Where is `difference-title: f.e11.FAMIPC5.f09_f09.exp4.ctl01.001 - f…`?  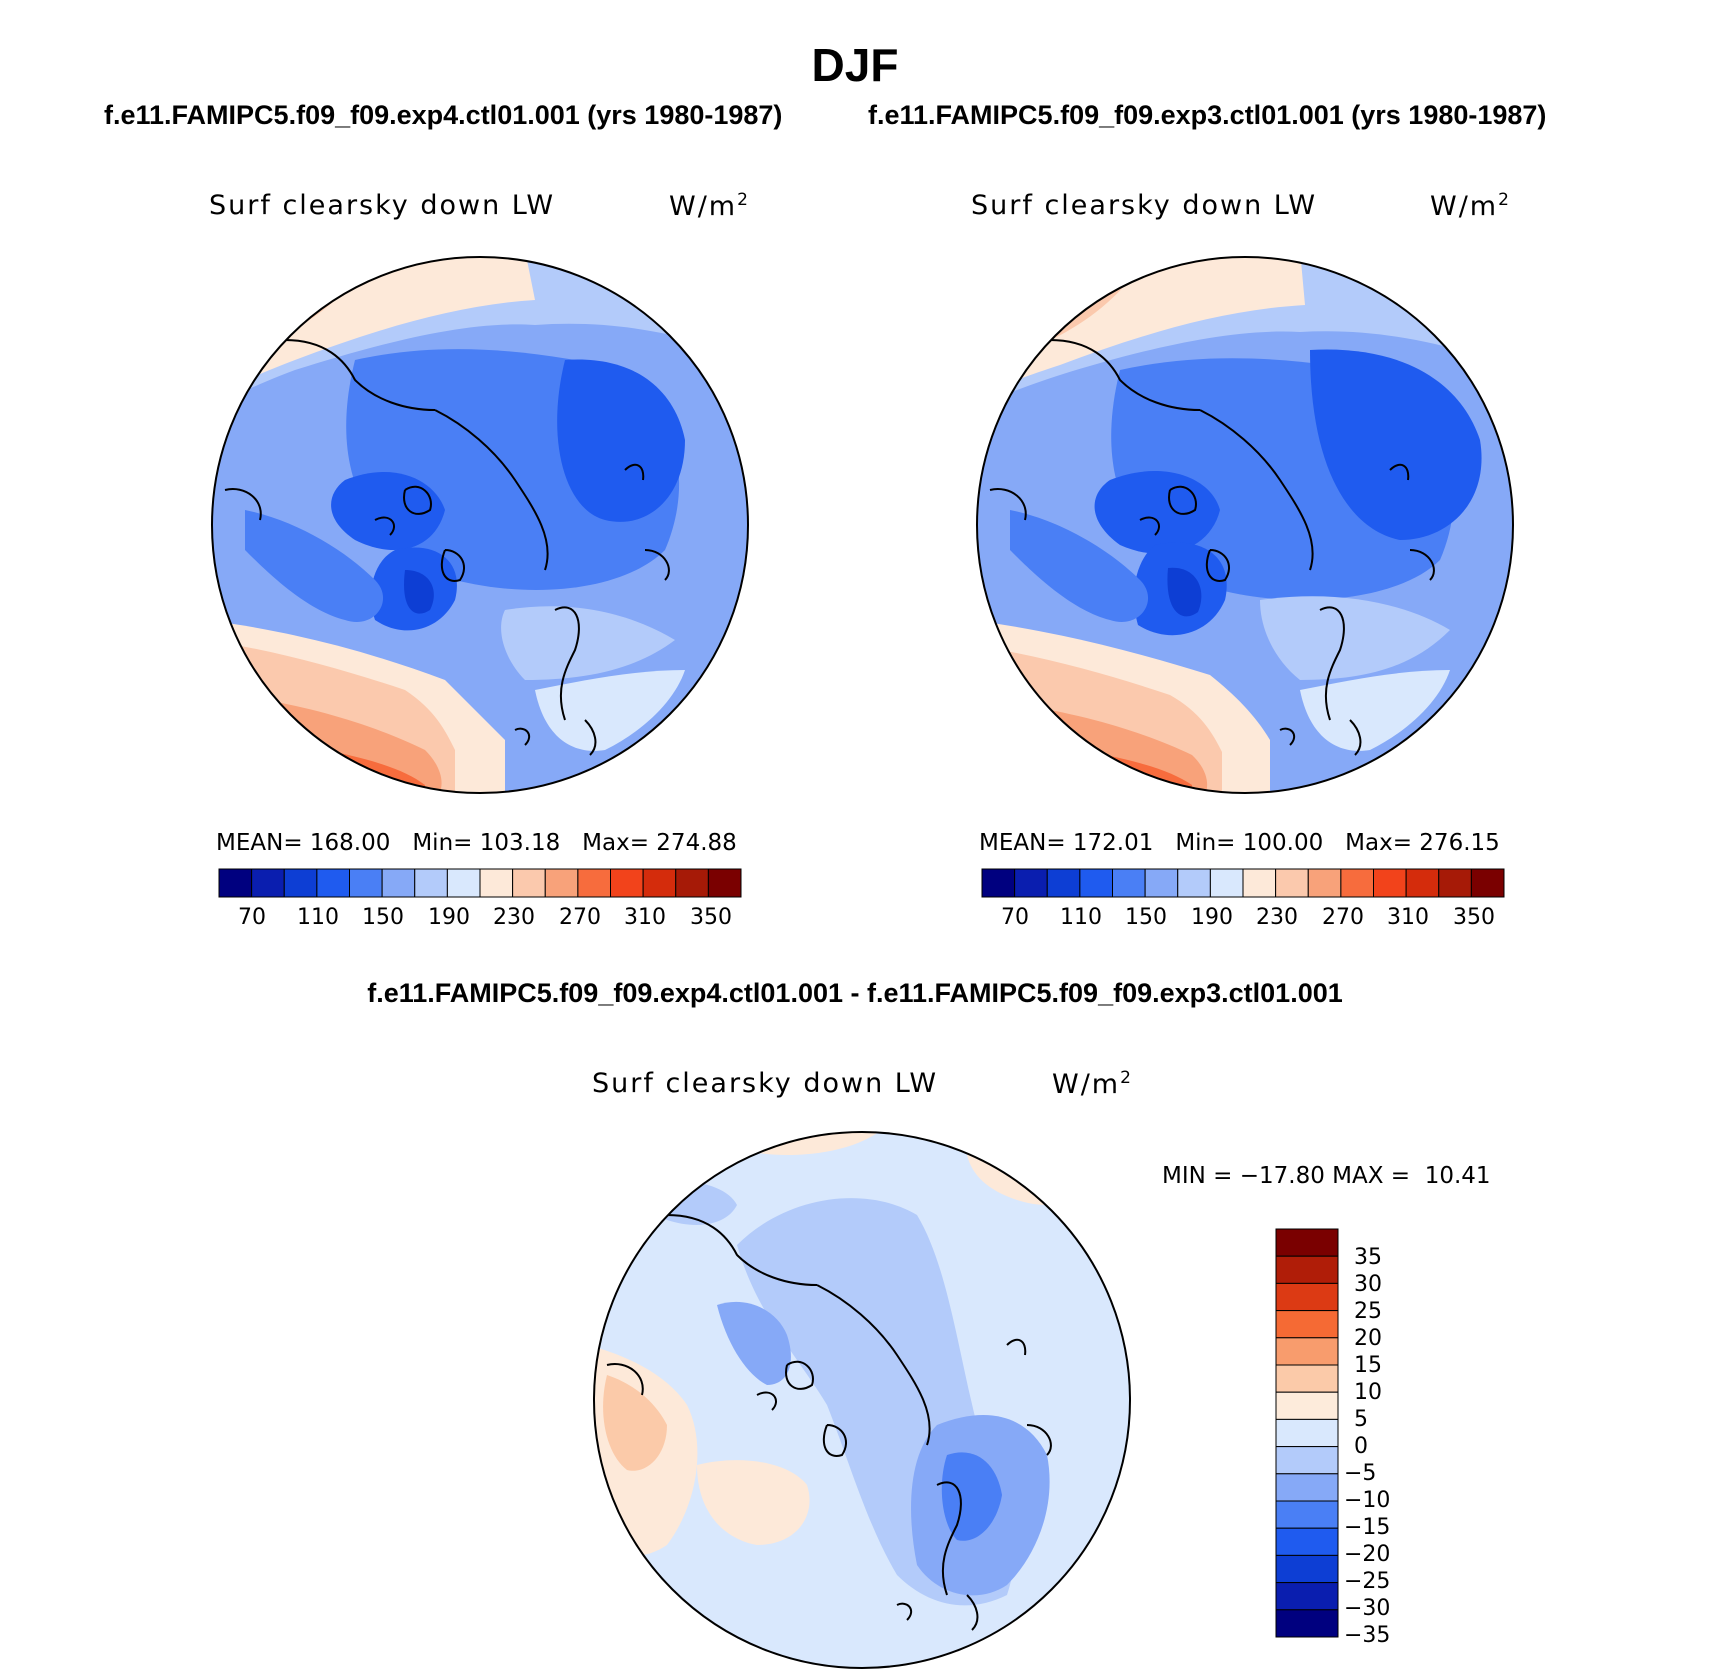 difference-title: f.e11.FAMIPC5.f09_f09.exp4.ctl01.001 - f… is located at coordinates (855, 993).